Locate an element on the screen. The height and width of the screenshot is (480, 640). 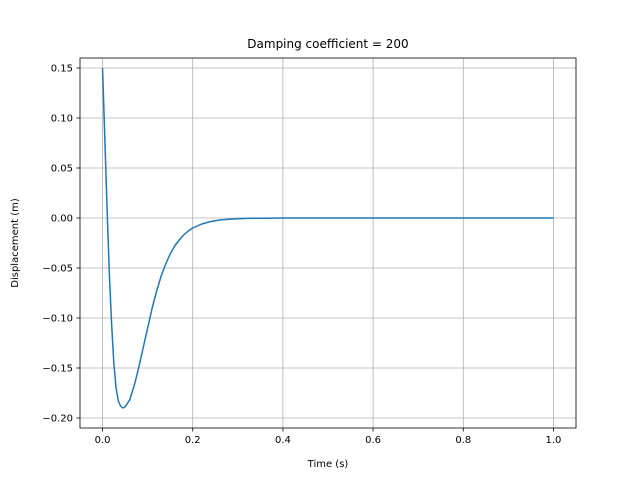
y-axis-label: Displacement (m) is located at coordinates (15, 243).